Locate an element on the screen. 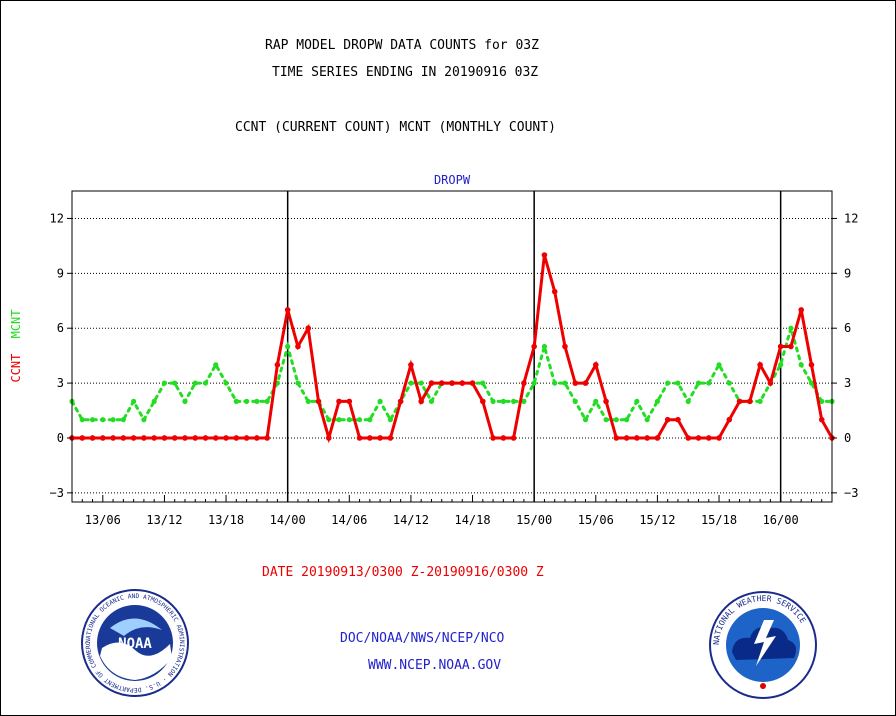  y-axis-label-ccnt: CCNT is located at coordinates (16, 368).